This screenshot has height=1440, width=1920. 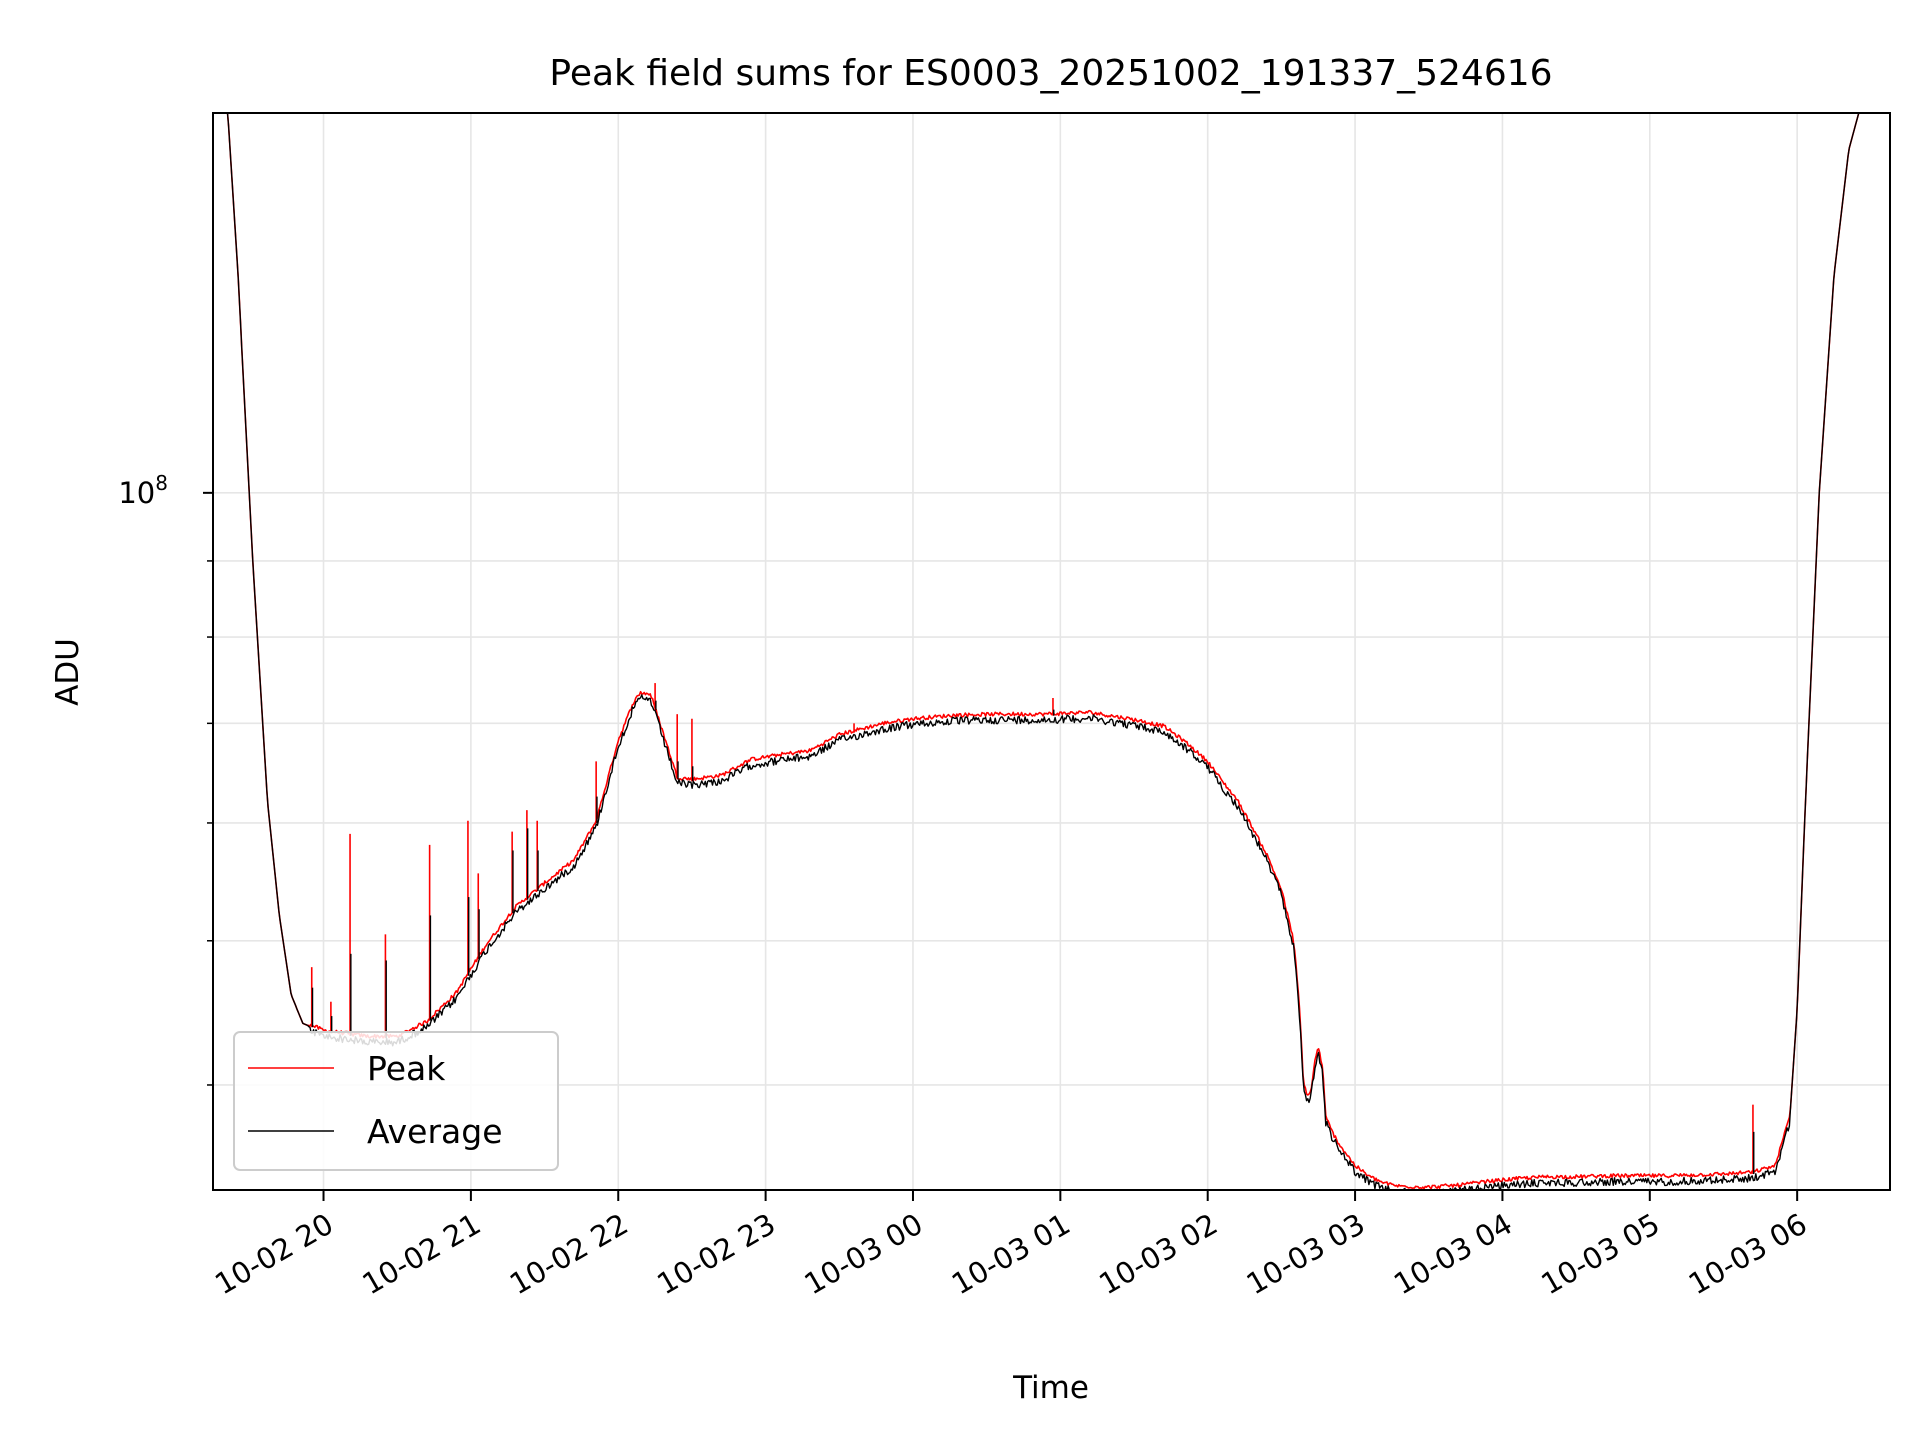 I want to click on legend-label-peak: Peak, so click(x=406, y=1068).